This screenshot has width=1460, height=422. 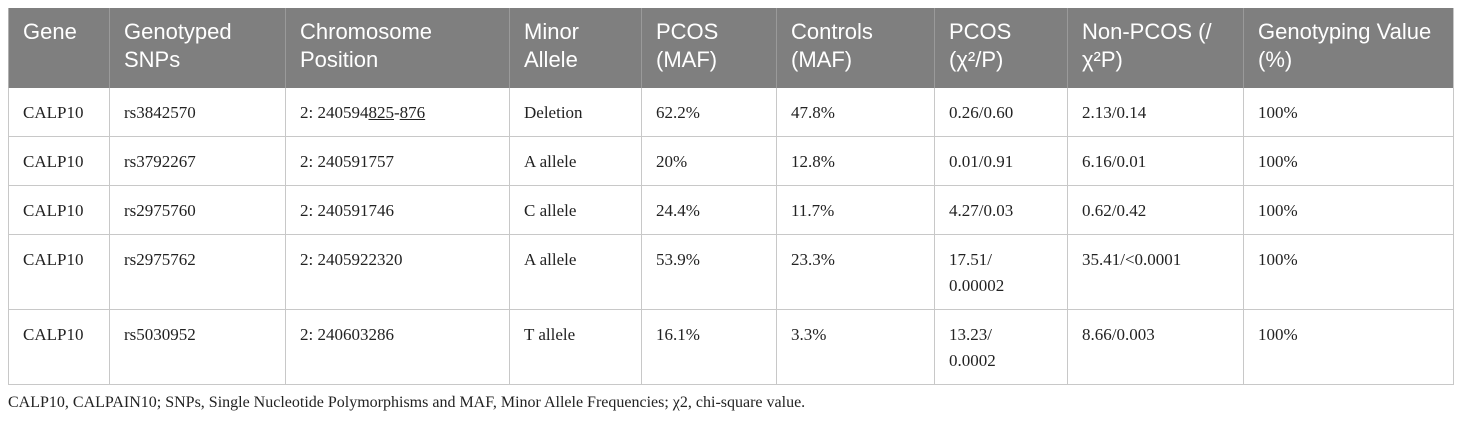 I want to click on cell-snp: rs3842570, so click(x=197, y=112).